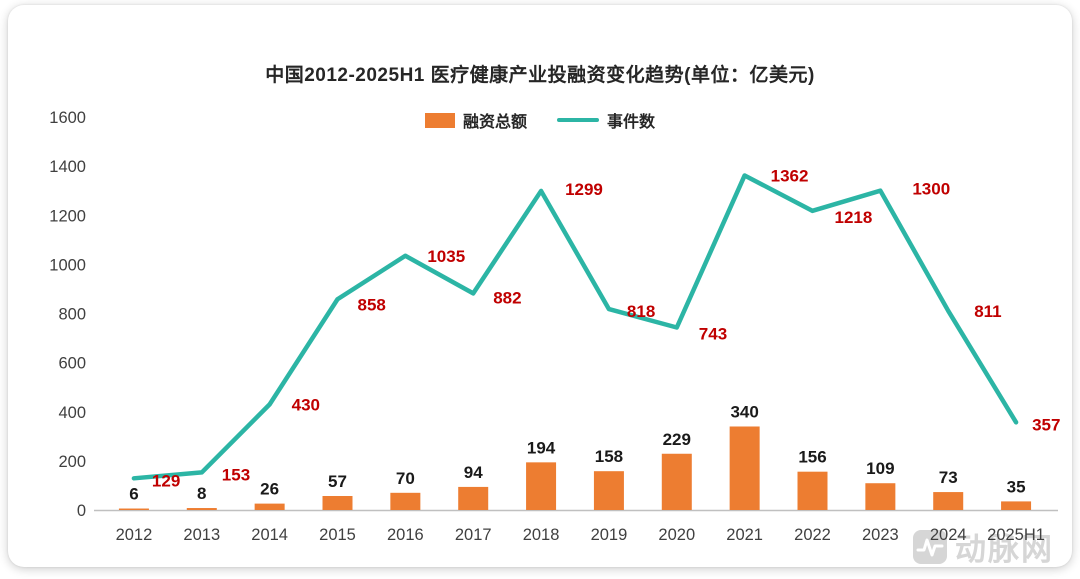 This screenshot has height=579, width=1080. I want to click on chart-title: 中国2012-2025H1 医疗健康产业投融资变化趋势(单位：亿美元), so click(540, 75).